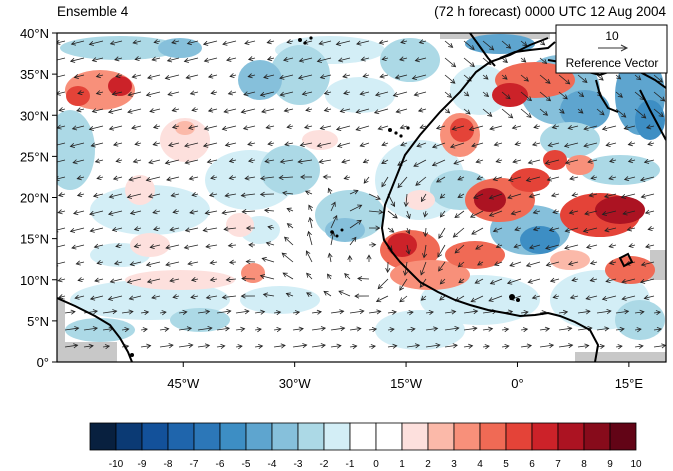 The height and width of the screenshot is (471, 673). What do you see at coordinates (220, 464) in the screenshot?
I see `colorbar-label: -6` at bounding box center [220, 464].